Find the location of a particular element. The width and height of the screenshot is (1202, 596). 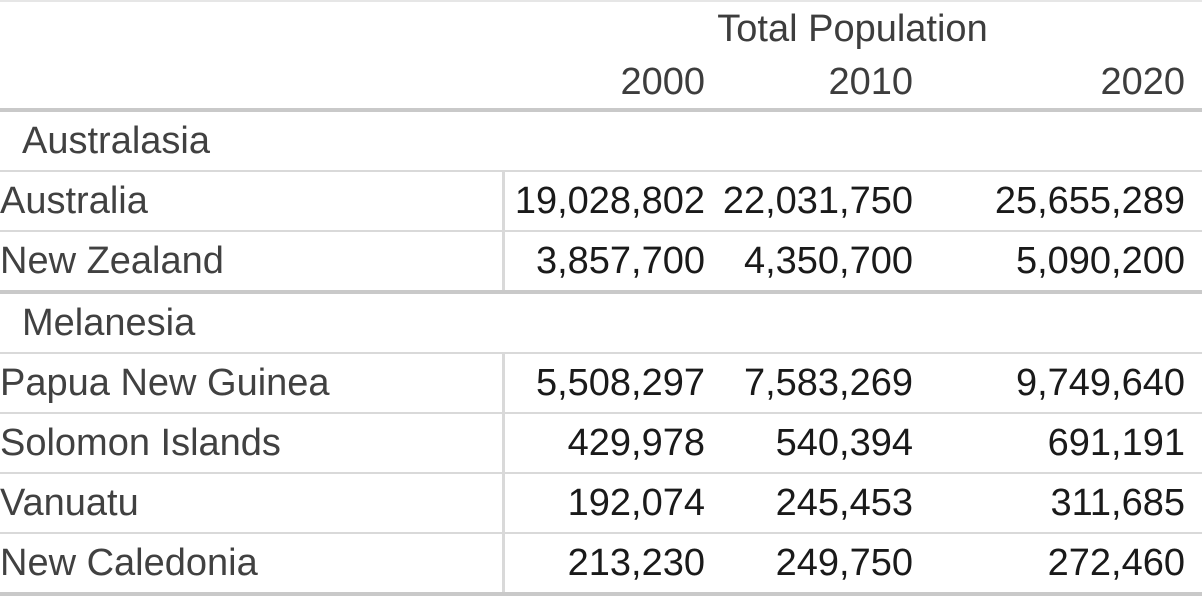

years-header-row: 2000 2010 2020 is located at coordinates (601, 84).